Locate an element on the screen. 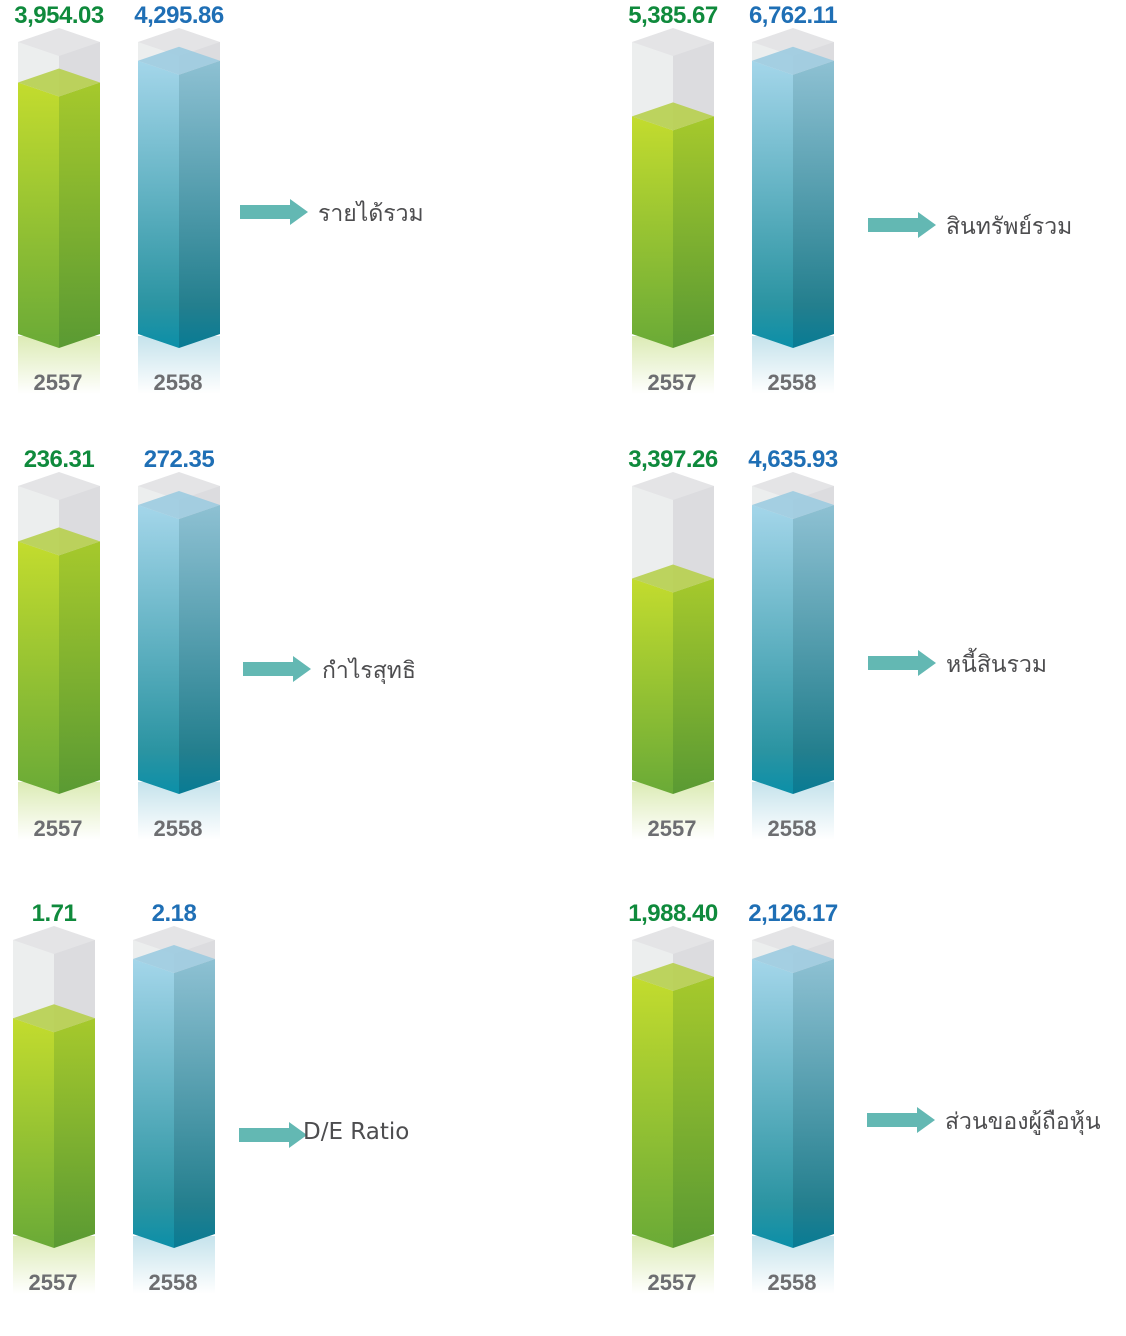  value-label-2558: 2,126.17 is located at coordinates (793, 913).